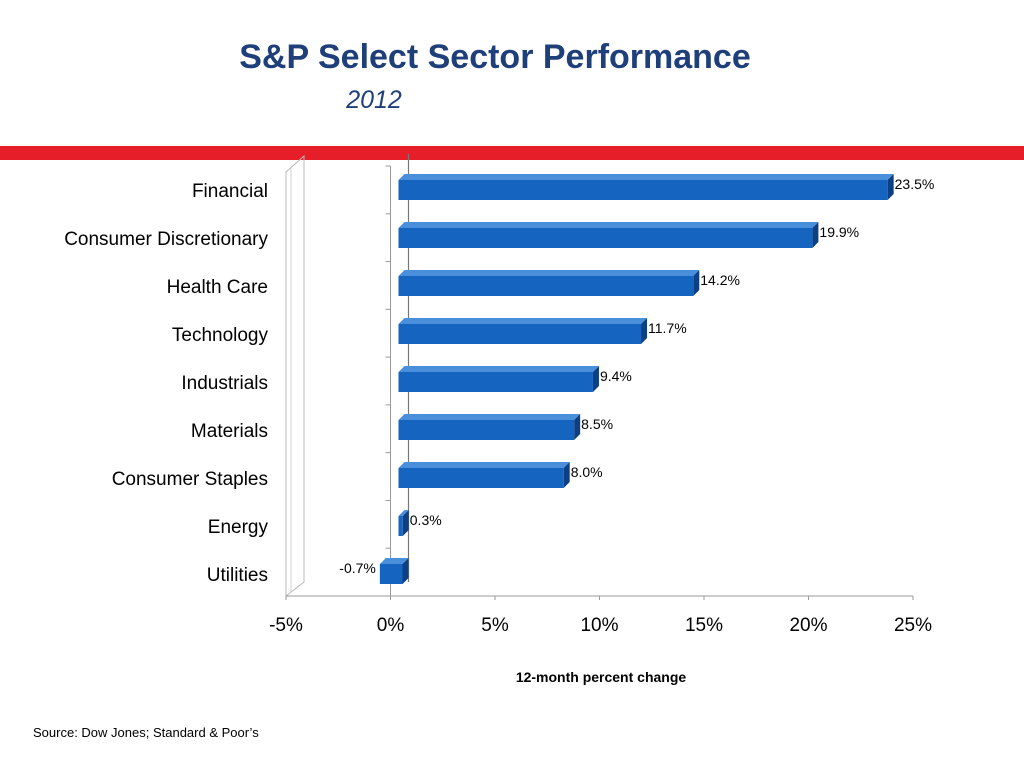  Describe the element at coordinates (512, 153) in the screenshot. I see `accent-divider` at that location.